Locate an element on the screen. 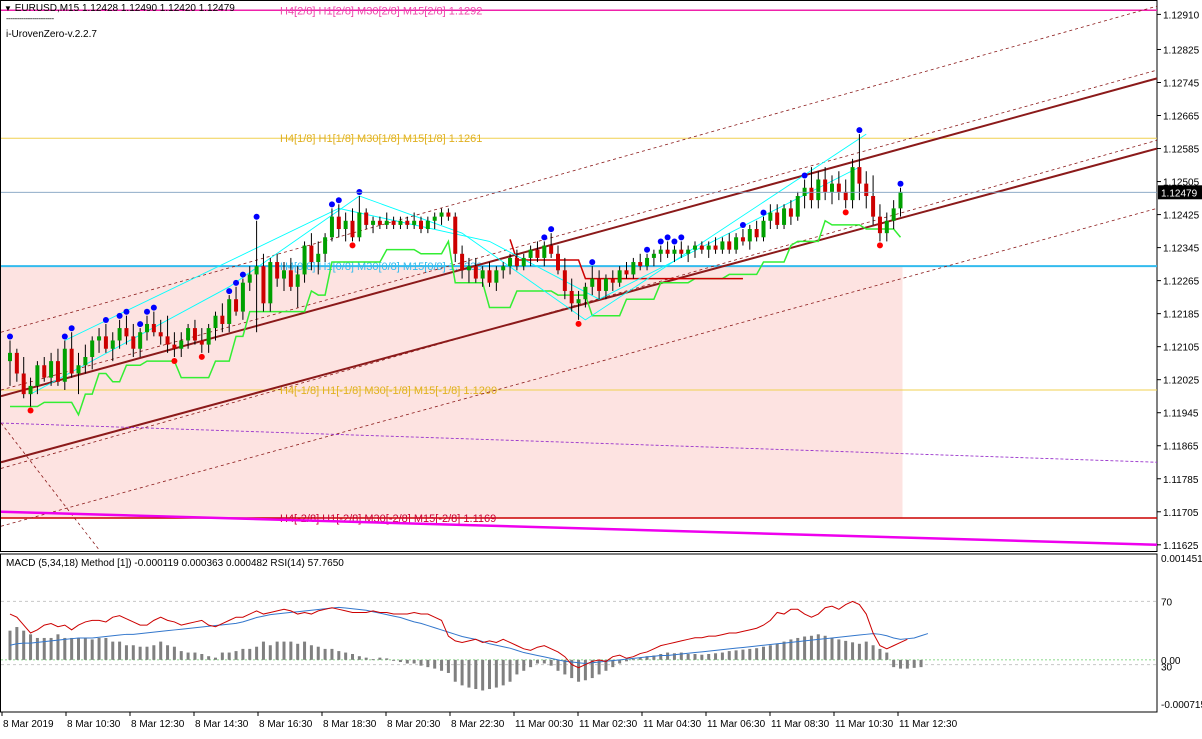  purple-trend-dash is located at coordinates (579, 442).